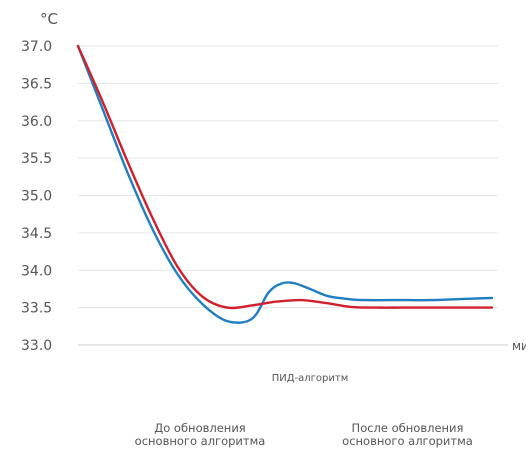  Describe the element at coordinates (36, 309) in the screenshot. I see `y-tick-label: 33.5` at that location.